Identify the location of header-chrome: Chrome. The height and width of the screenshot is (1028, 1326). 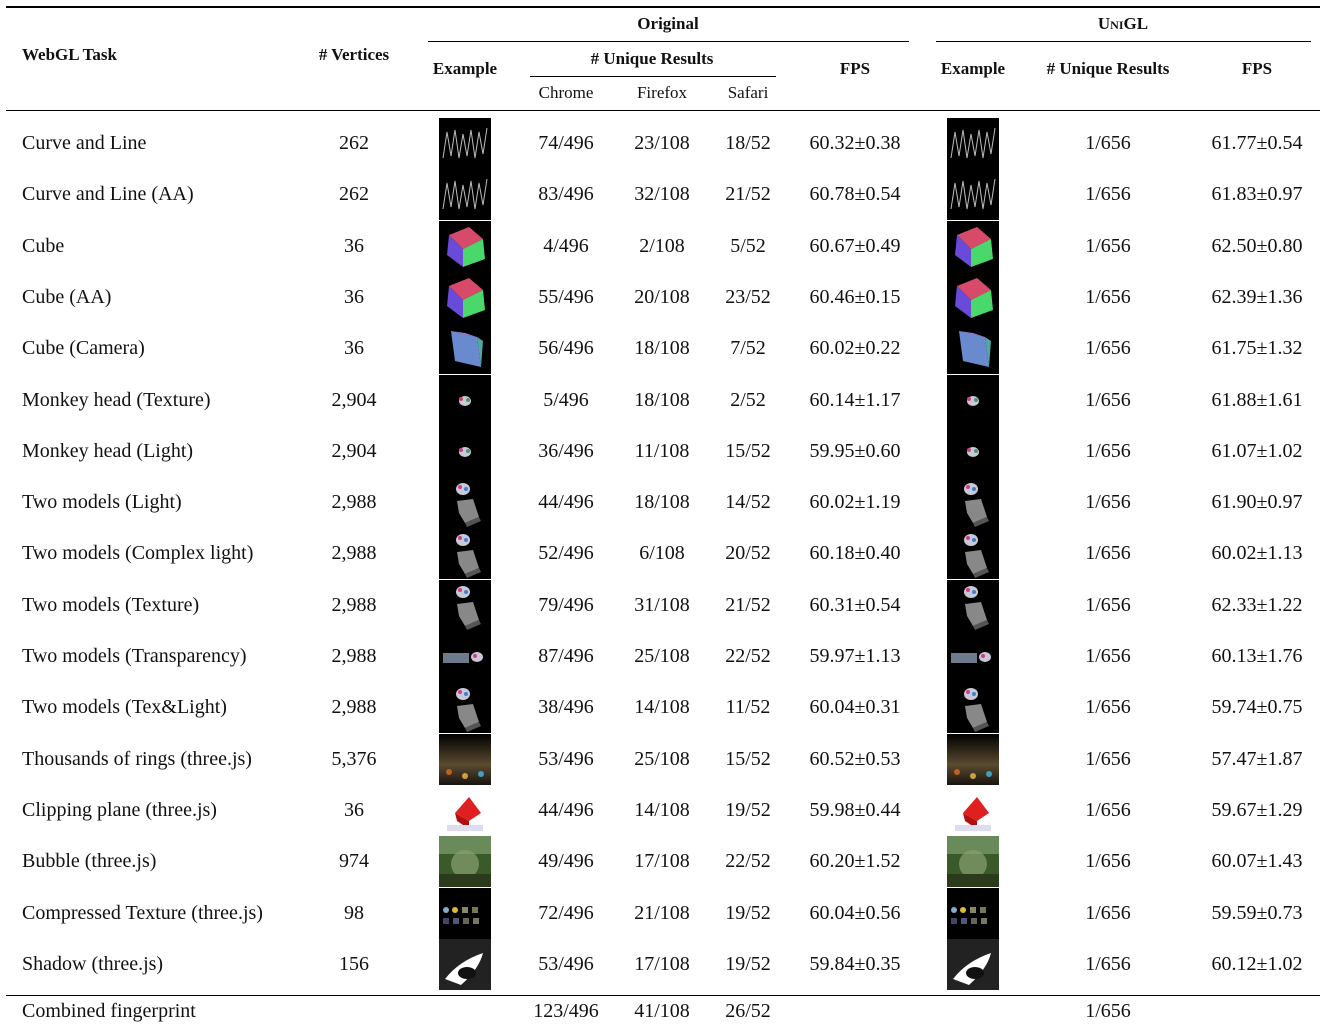
(566, 92).